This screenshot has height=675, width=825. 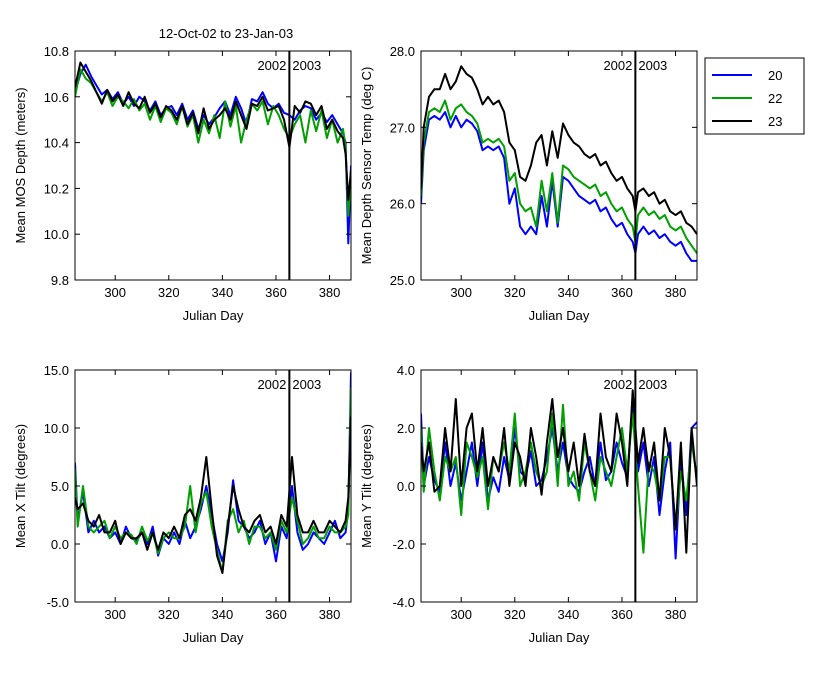 What do you see at coordinates (652, 384) in the screenshot?
I see `ytilt-year-label-right: 2003` at bounding box center [652, 384].